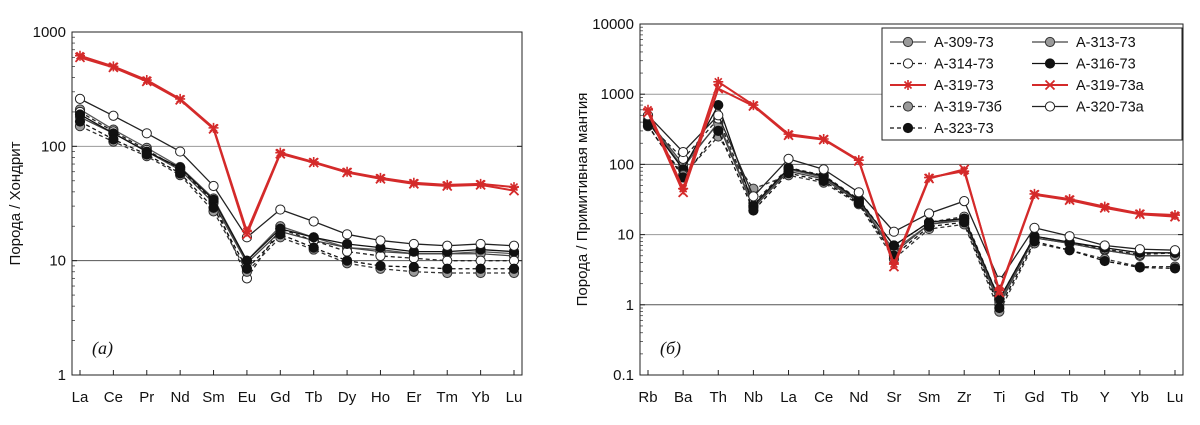 Image resolution: width=1200 pixels, height=425 pixels. I want to click on legend-label: A-319-73, so click(964, 86).